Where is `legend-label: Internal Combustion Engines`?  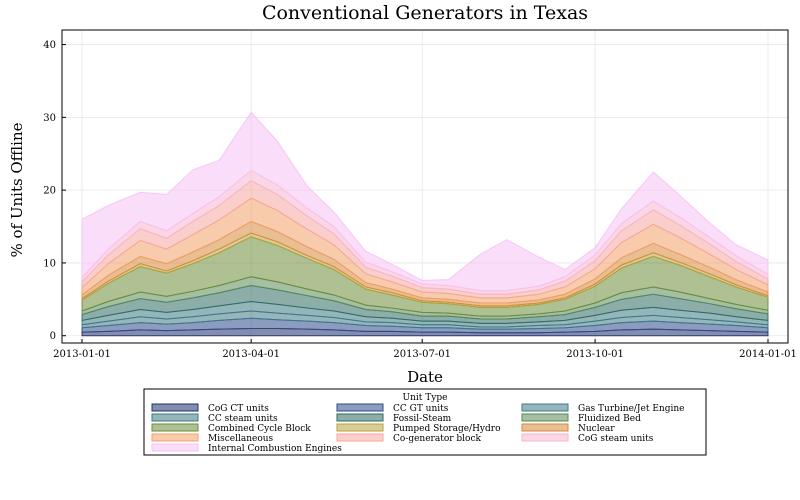
legend-label: Internal Combustion Engines is located at coordinates (275, 449).